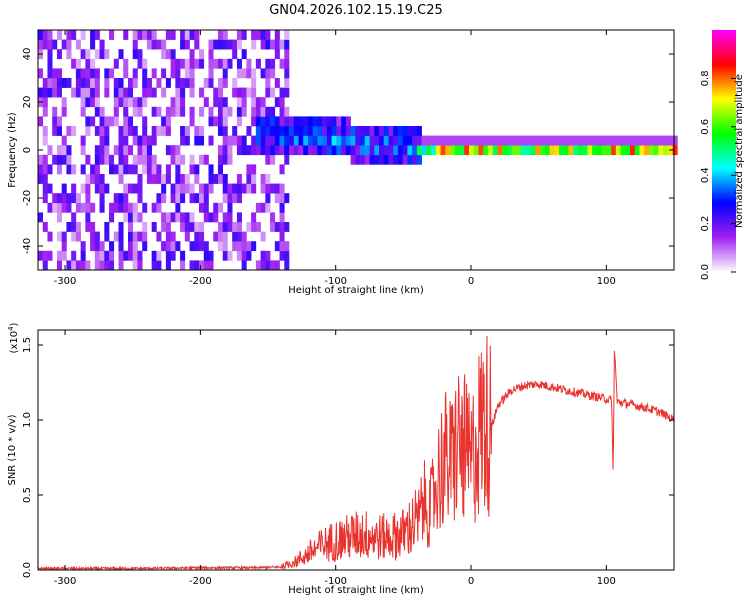 The image size is (750, 600). I want to click on spectrogram-y-tick-label: 40, so click(27, 54).